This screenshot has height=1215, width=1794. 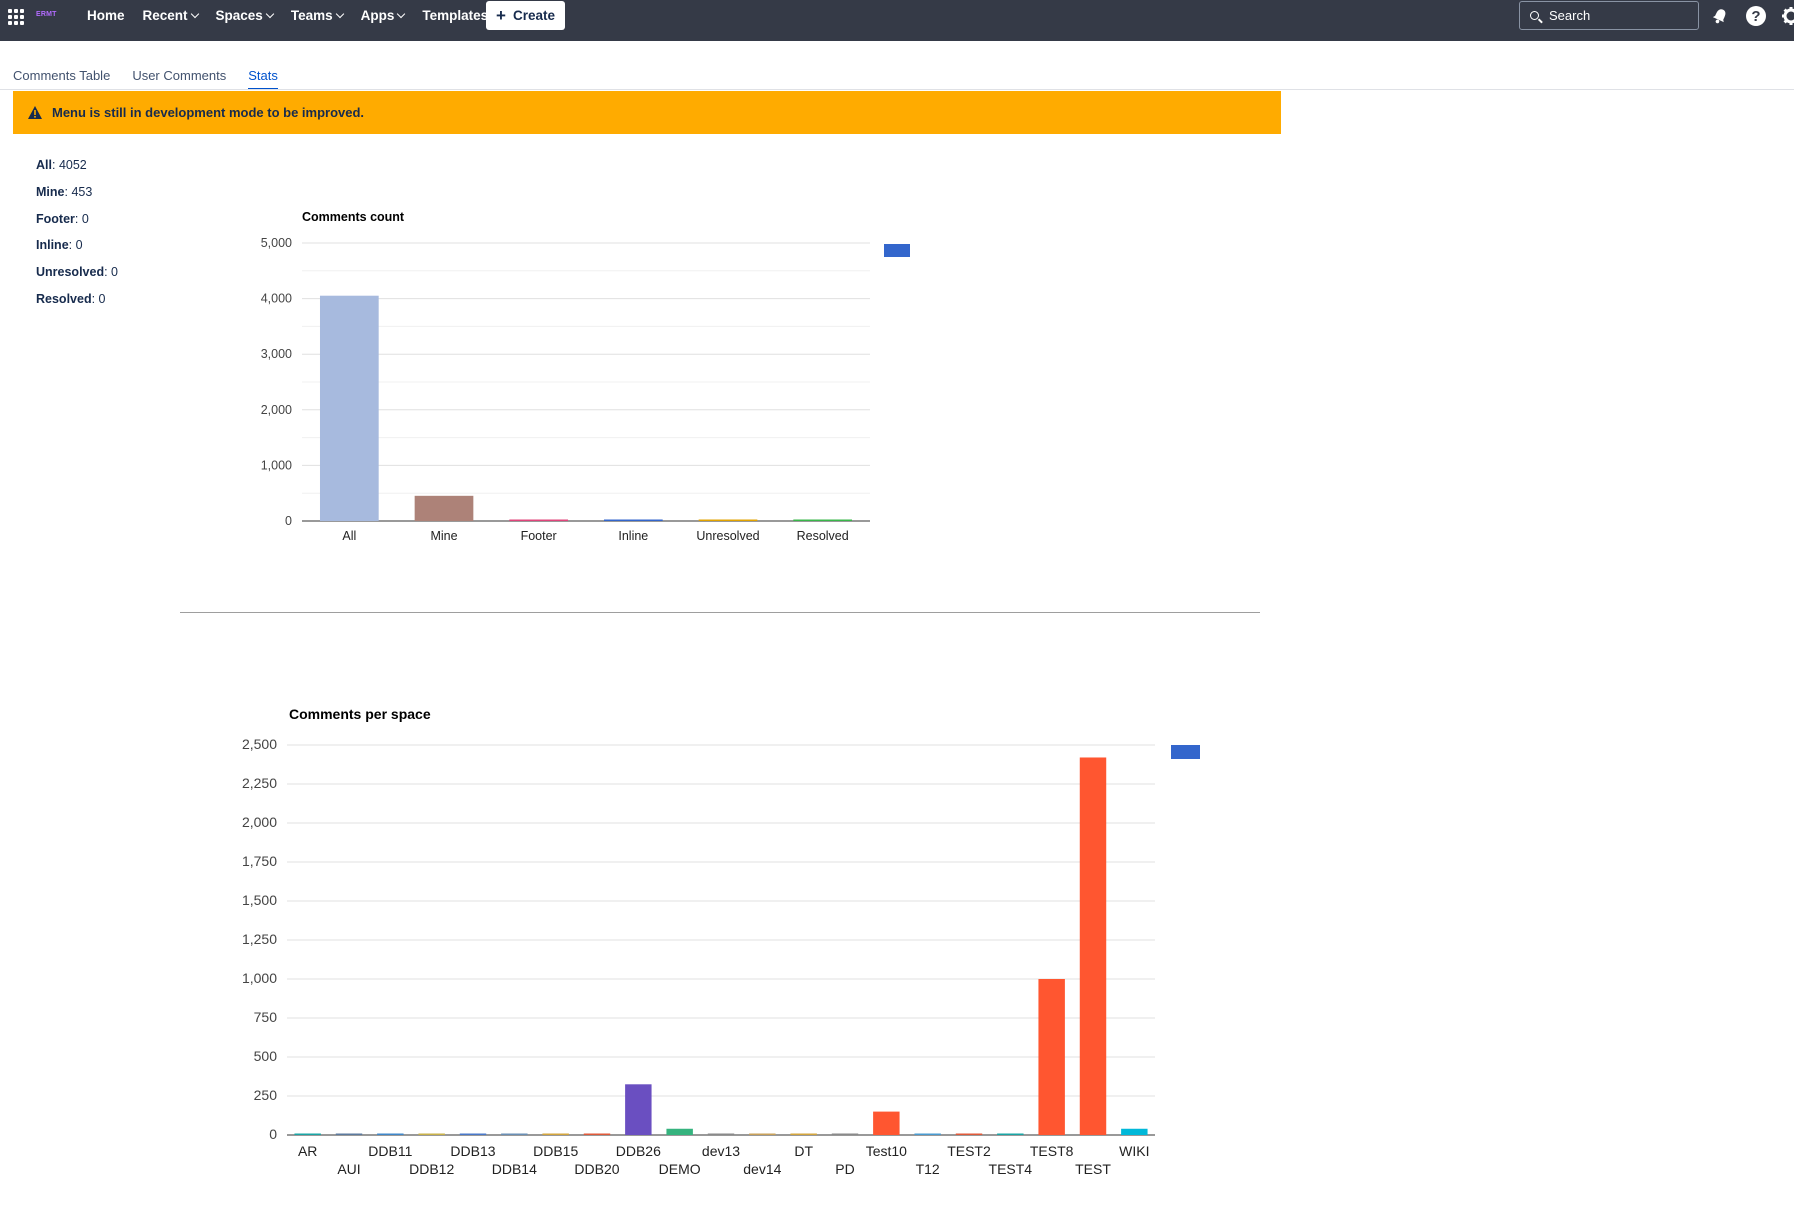 I want to click on bar-ar, so click(x=307, y=1134).